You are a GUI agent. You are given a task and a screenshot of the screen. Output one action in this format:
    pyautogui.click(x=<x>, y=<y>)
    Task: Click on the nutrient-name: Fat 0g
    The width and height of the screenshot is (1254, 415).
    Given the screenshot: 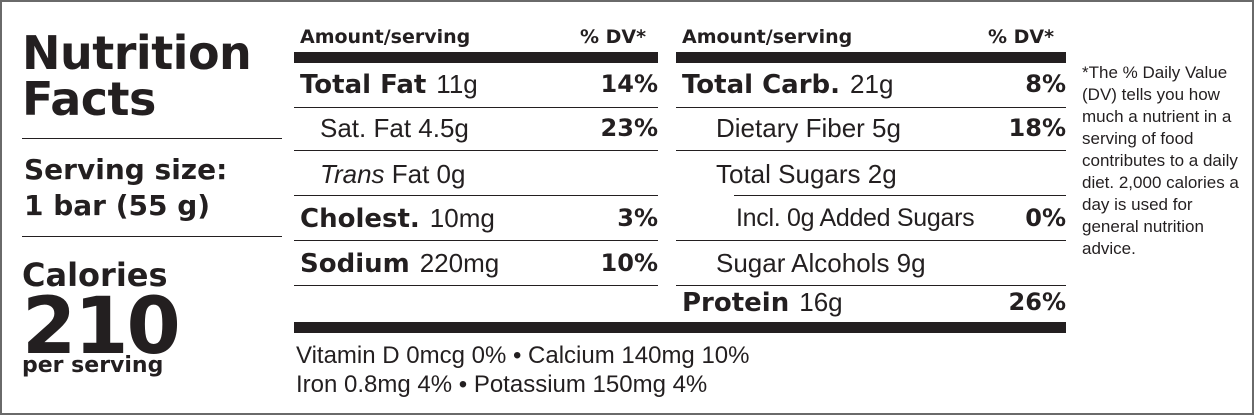 What is the action you would take?
    pyautogui.click(x=425, y=173)
    